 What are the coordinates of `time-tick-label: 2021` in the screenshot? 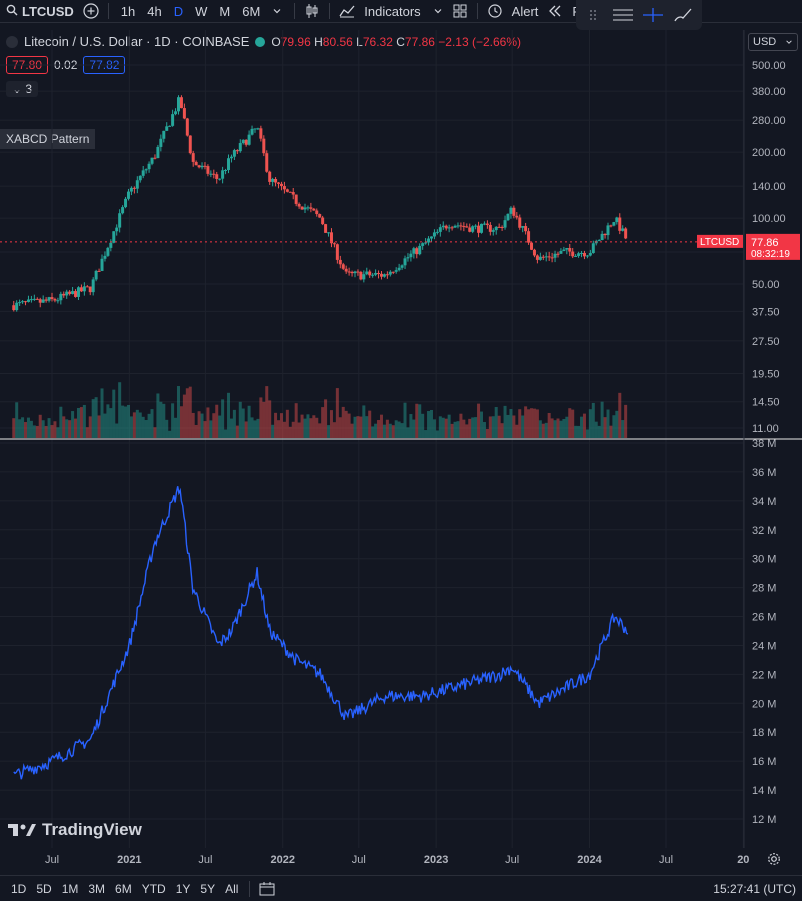 It's located at (129, 860).